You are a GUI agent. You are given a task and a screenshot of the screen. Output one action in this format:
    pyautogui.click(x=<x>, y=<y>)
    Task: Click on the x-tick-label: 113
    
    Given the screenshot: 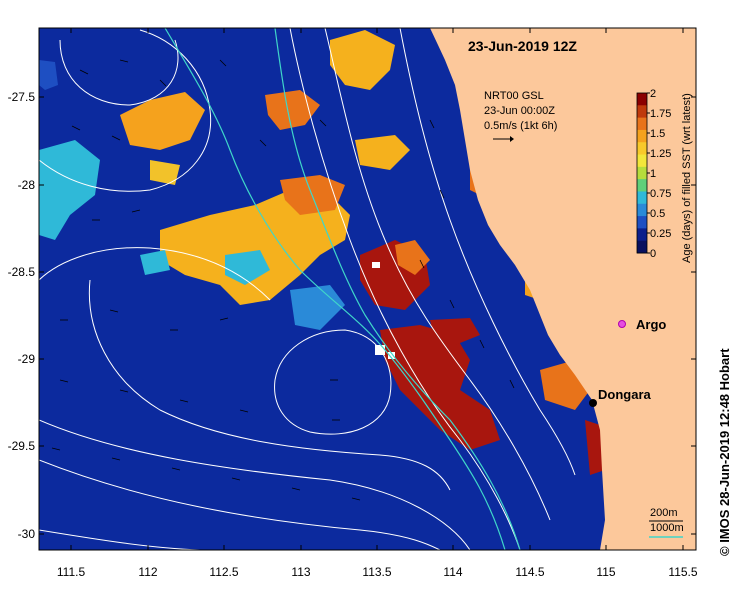 What is the action you would take?
    pyautogui.click(x=300, y=572)
    